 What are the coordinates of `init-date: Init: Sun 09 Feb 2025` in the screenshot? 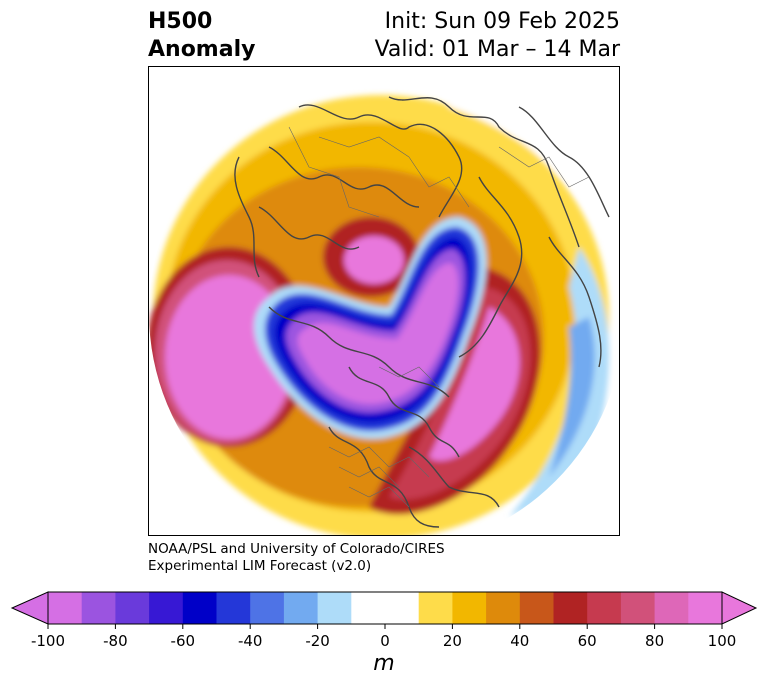 It's located at (502, 21).